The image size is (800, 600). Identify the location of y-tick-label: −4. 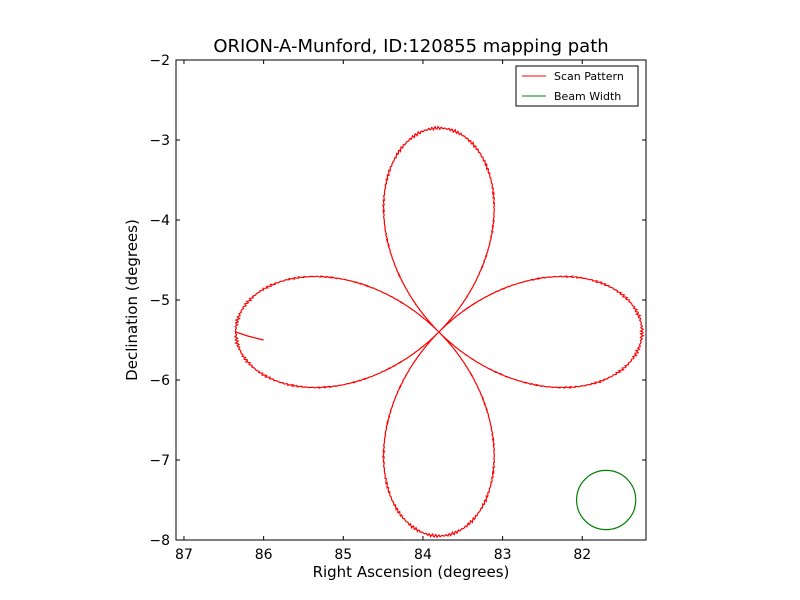
(159, 221).